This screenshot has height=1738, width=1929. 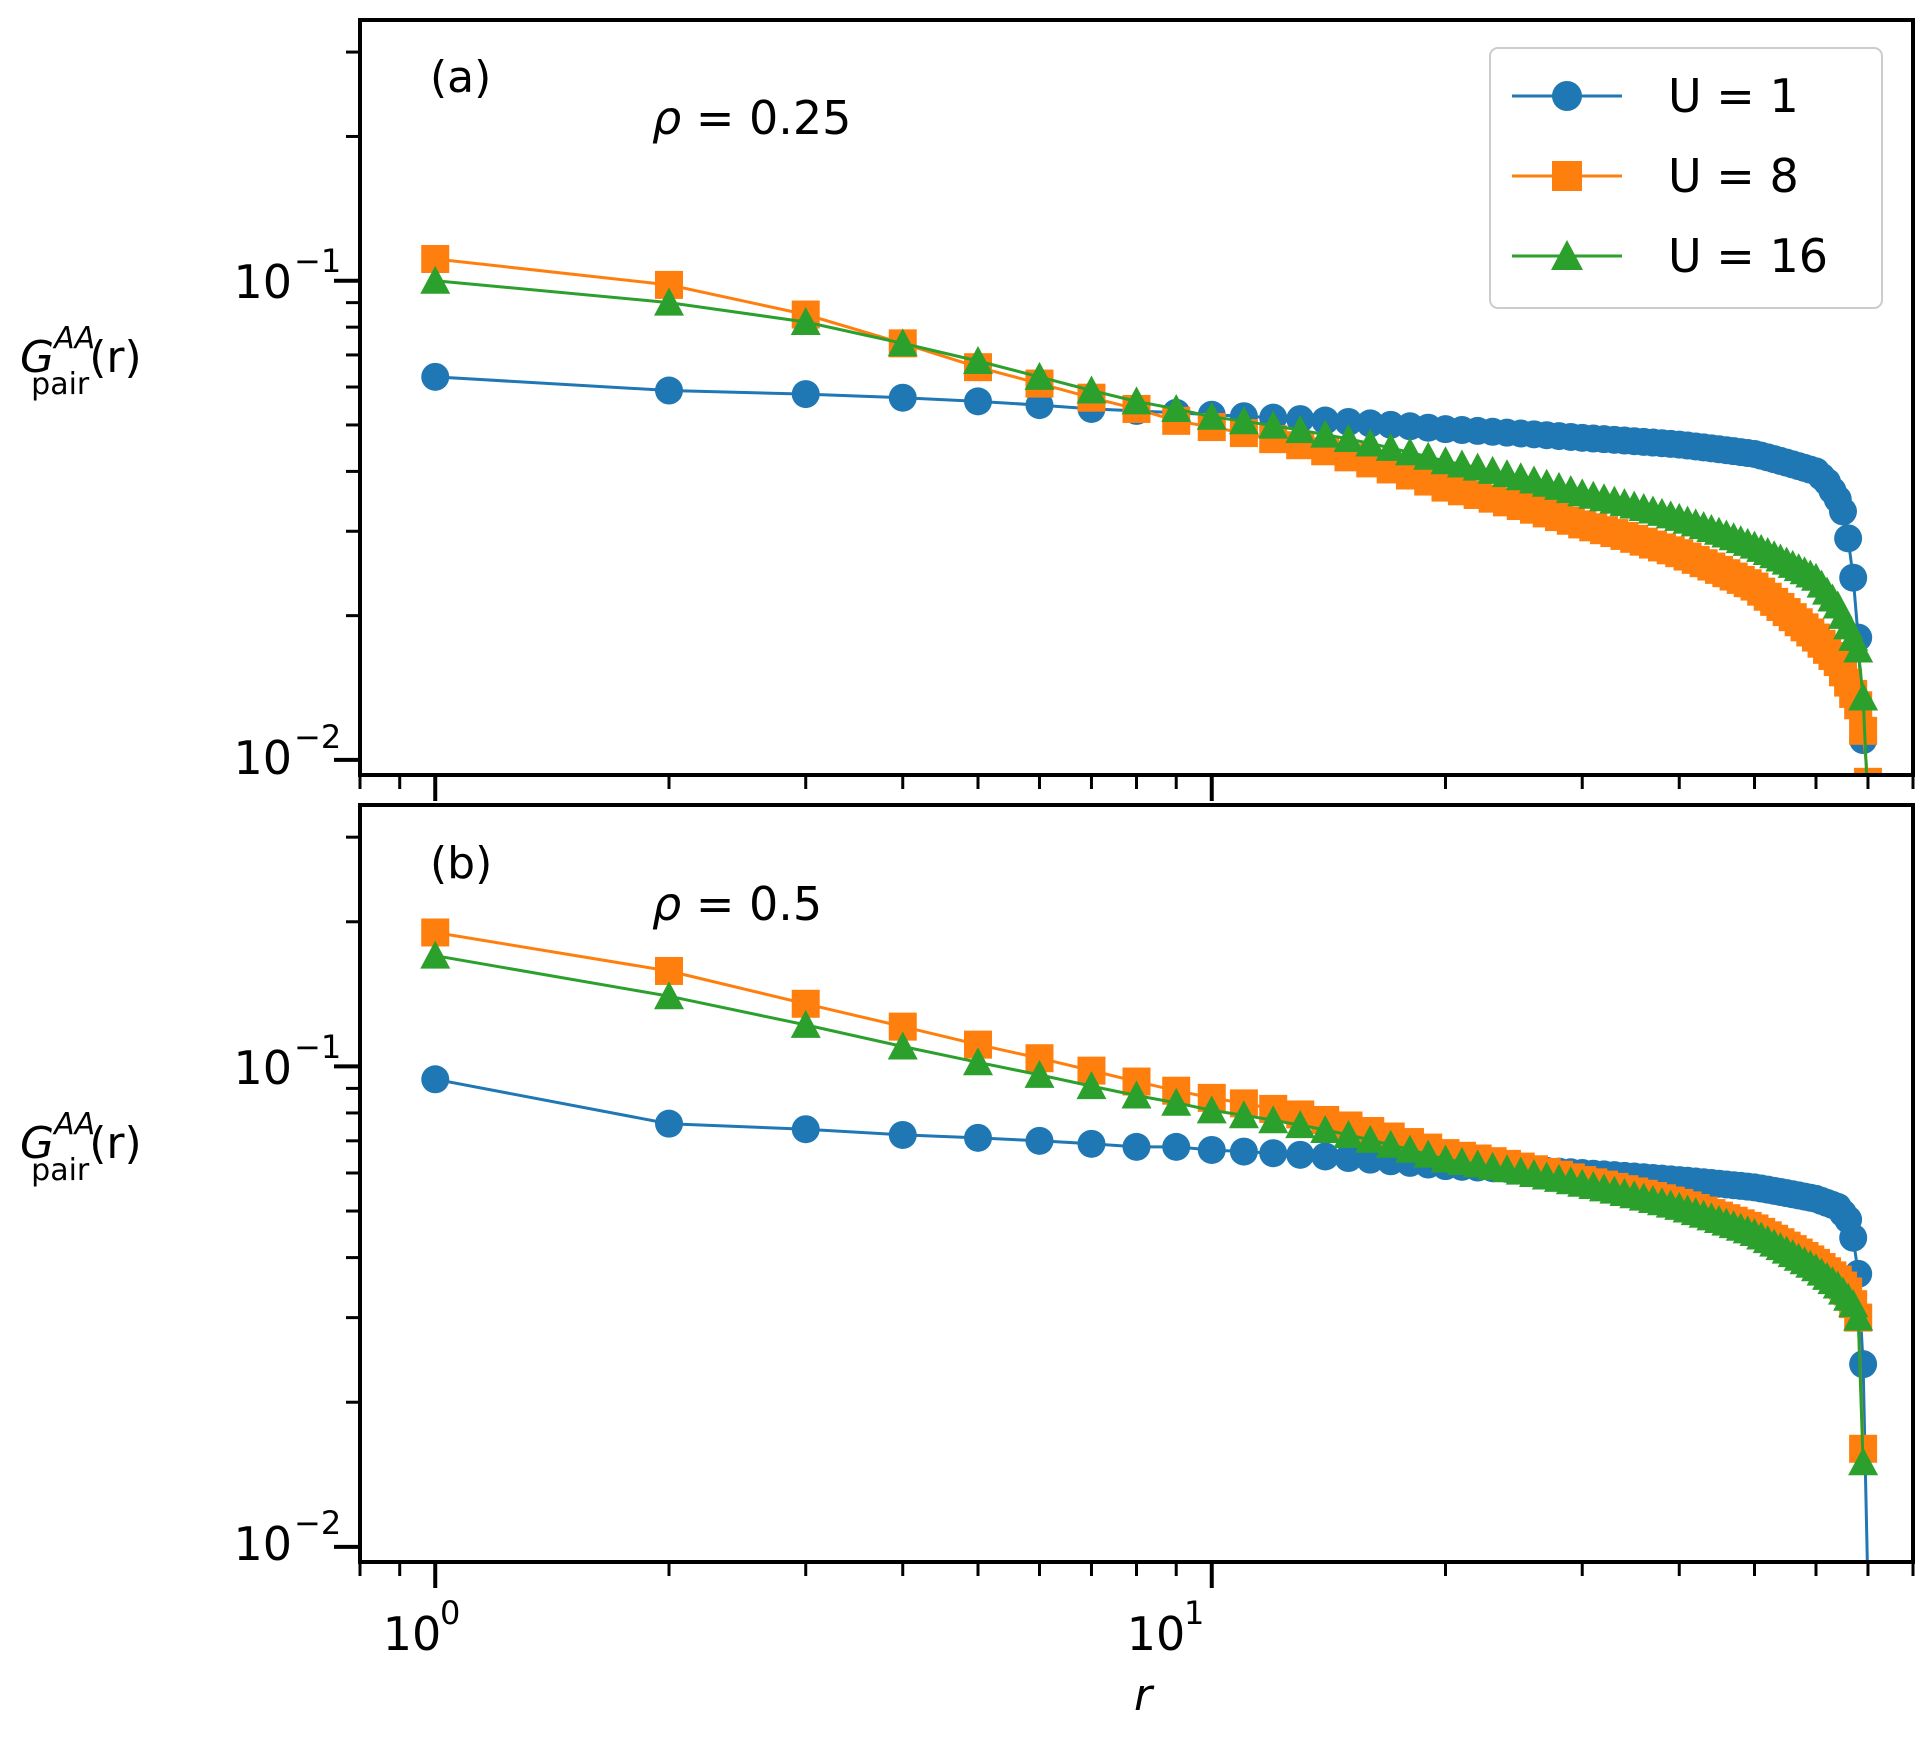 I want to click on x-tick-exponent: 0, so click(x=450, y=1613).